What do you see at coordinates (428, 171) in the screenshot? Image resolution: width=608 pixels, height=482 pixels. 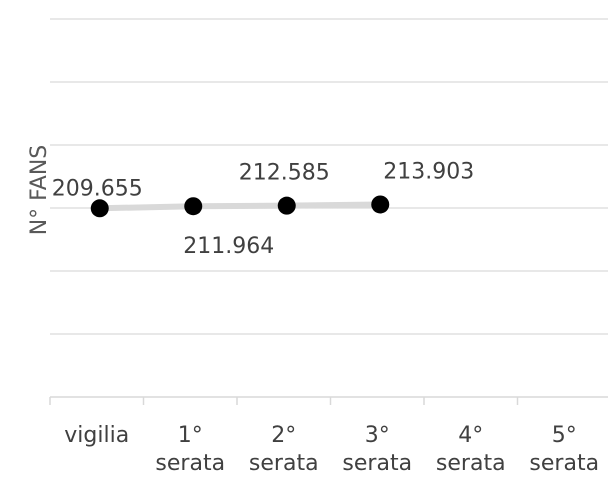 I see `data-label: 213.903` at bounding box center [428, 171].